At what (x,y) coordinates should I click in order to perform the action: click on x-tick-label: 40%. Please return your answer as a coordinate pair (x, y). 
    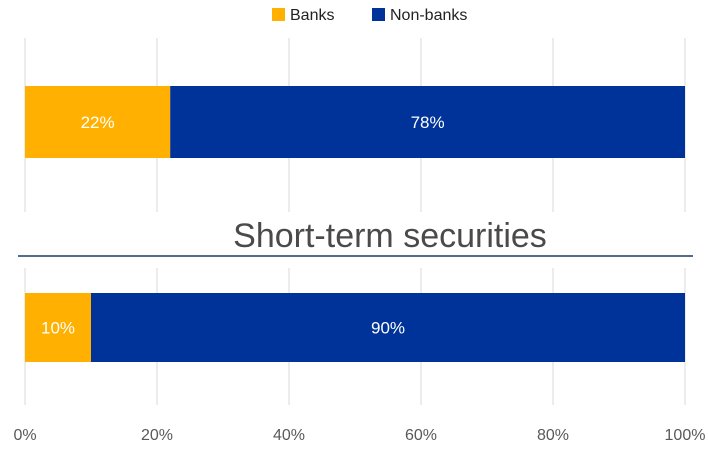
    Looking at the image, I should click on (289, 435).